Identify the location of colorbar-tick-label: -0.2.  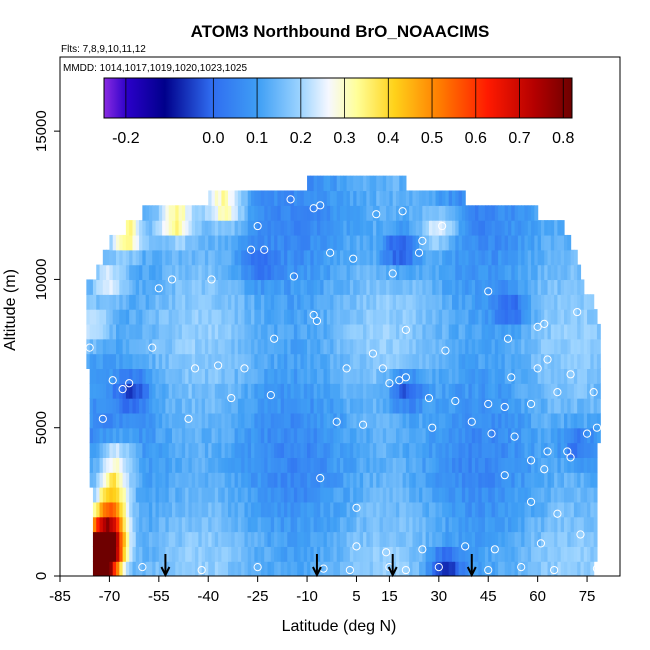
(126, 138).